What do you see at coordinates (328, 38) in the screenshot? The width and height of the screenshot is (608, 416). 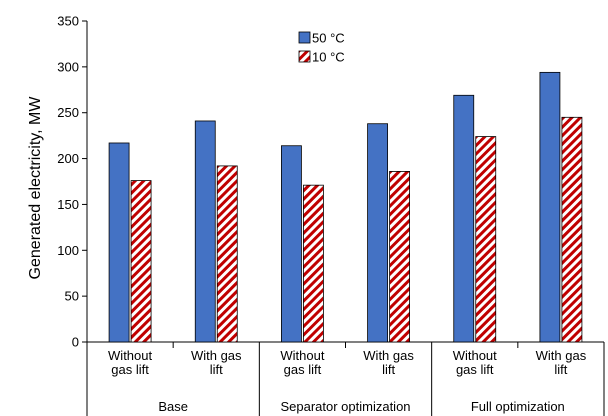 I see `legend-label: 50 °C` at bounding box center [328, 38].